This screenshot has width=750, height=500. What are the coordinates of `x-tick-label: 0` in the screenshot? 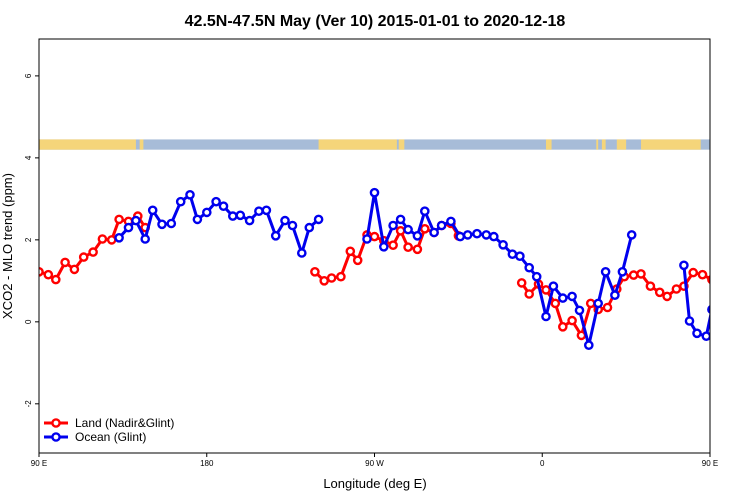 It's located at (542, 463).